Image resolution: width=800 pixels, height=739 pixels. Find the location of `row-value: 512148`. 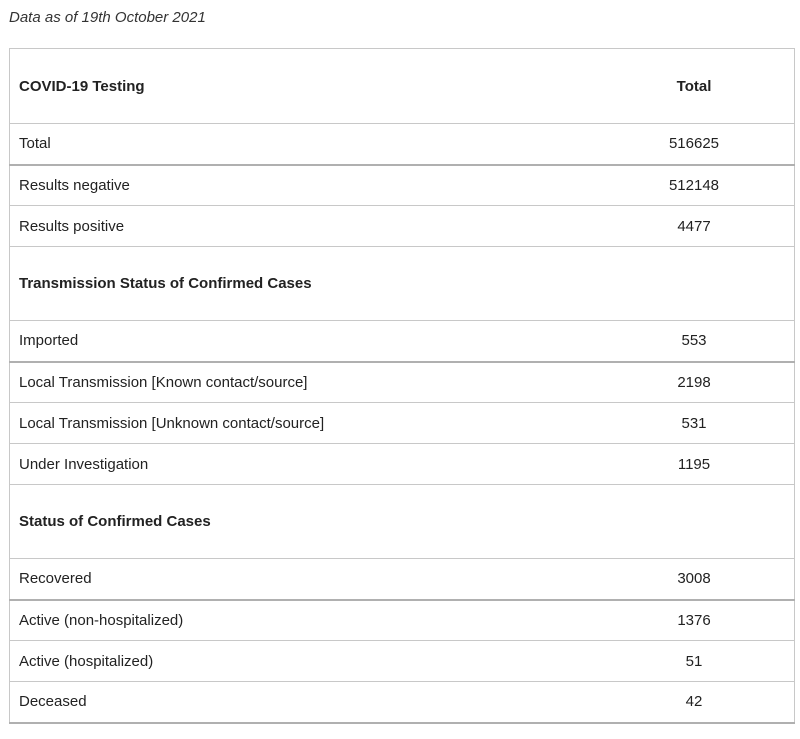

row-value: 512148 is located at coordinates (694, 185).